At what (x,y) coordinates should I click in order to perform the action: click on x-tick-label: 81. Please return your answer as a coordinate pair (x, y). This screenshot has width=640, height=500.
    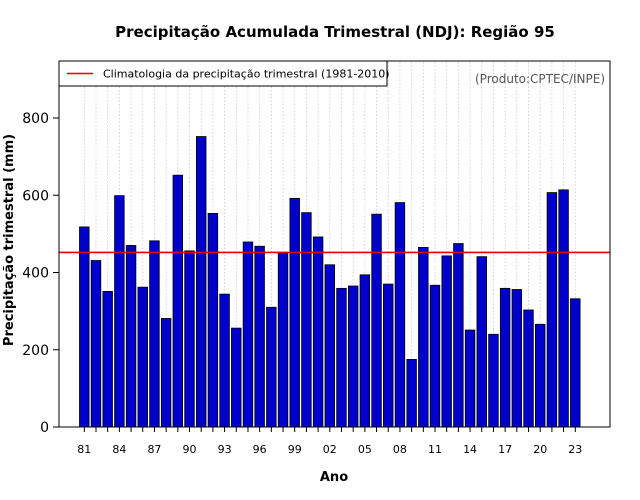
    Looking at the image, I should click on (84, 449).